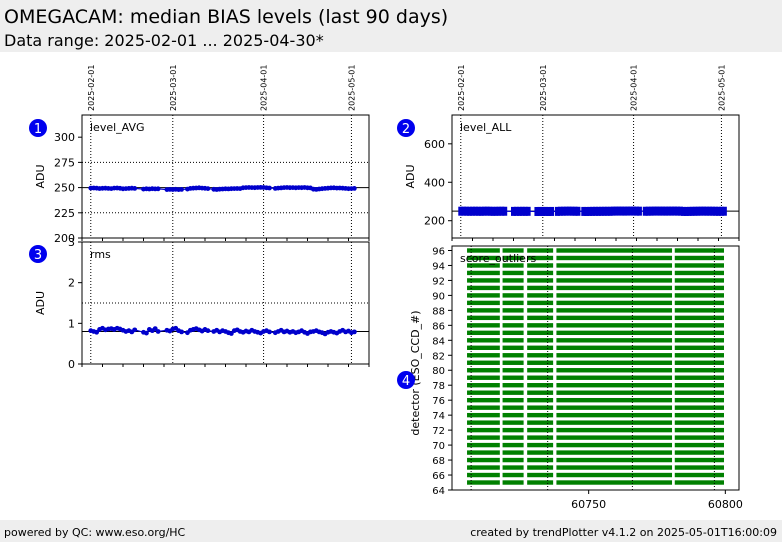 The image size is (782, 542). Describe the element at coordinates (438, 416) in the screenshot. I see `y-tick-label: 74` at that location.